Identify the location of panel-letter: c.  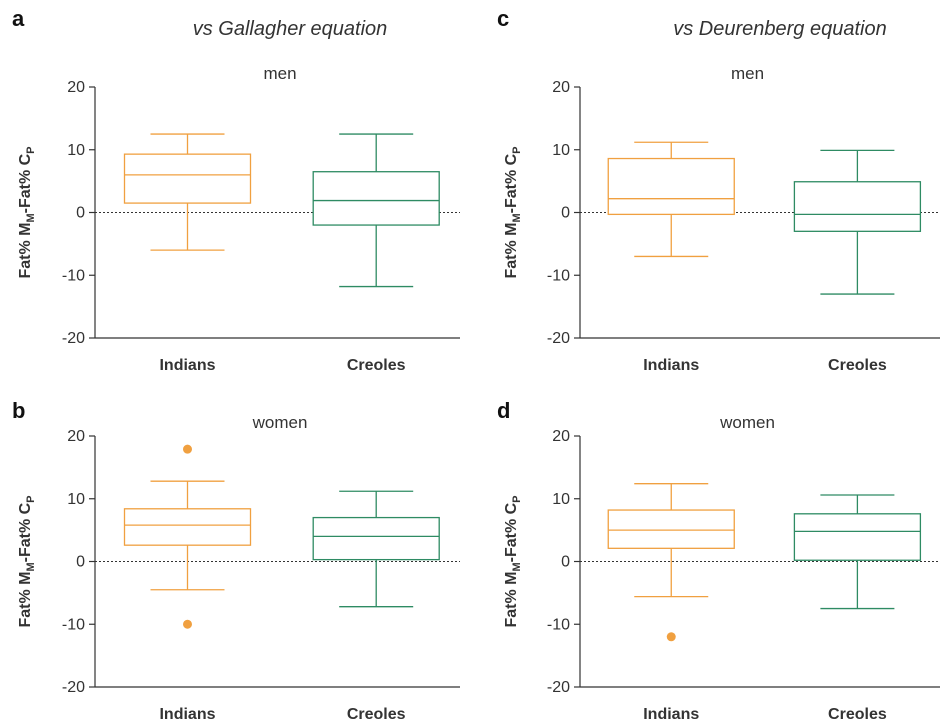
(503, 18).